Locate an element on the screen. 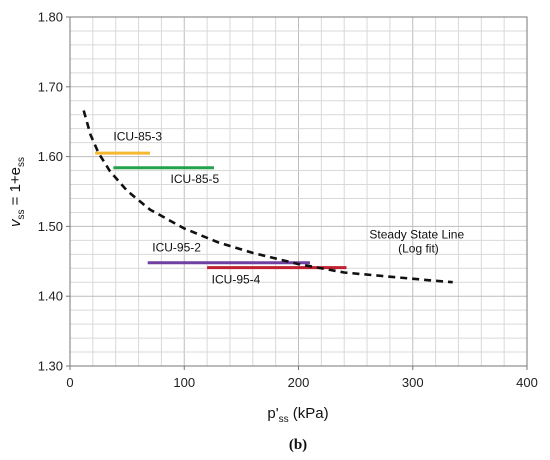 The height and width of the screenshot is (460, 550). steady-state-label: Steady State Line (Log fit) is located at coordinates (418, 241).